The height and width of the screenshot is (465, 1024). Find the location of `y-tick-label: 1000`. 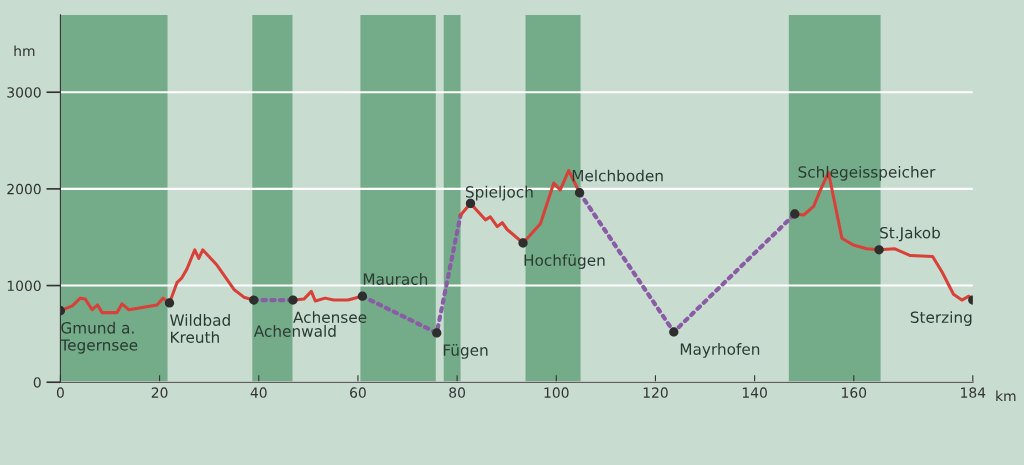

y-tick-label: 1000 is located at coordinates (24, 286).